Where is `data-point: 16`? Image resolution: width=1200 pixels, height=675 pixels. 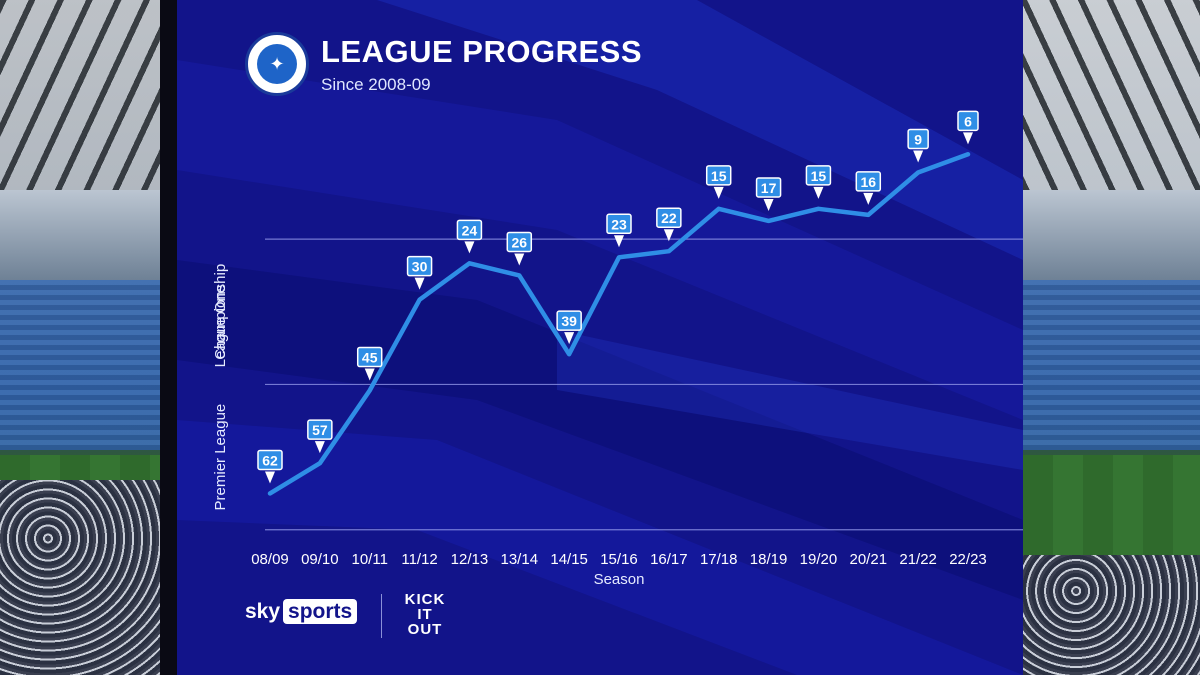
data-point: 16 is located at coordinates (868, 188).